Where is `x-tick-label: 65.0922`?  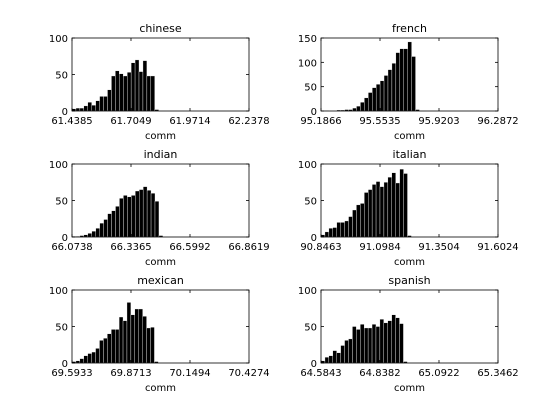 x-tick-label: 65.0922 is located at coordinates (438, 373).